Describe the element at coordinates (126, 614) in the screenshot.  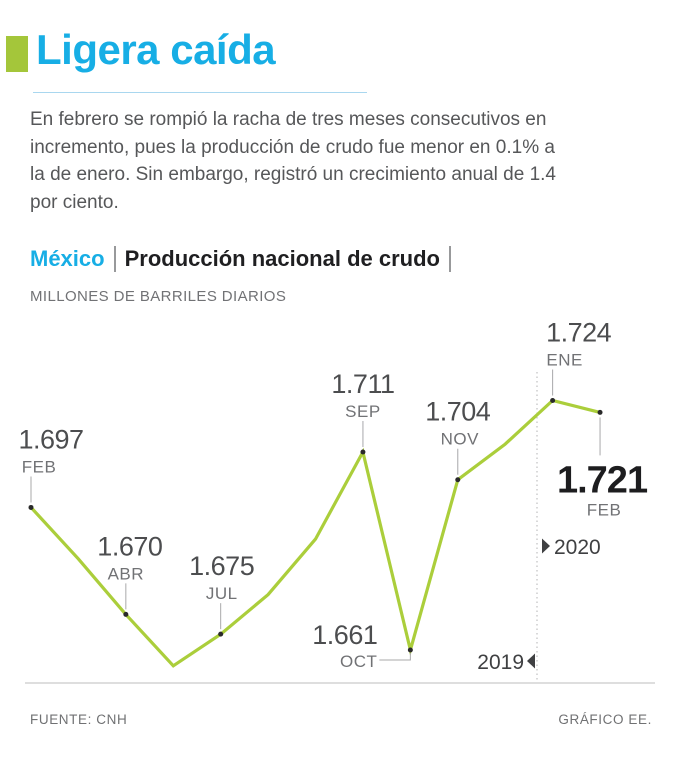
I see `data-point-dot-ABR` at that location.